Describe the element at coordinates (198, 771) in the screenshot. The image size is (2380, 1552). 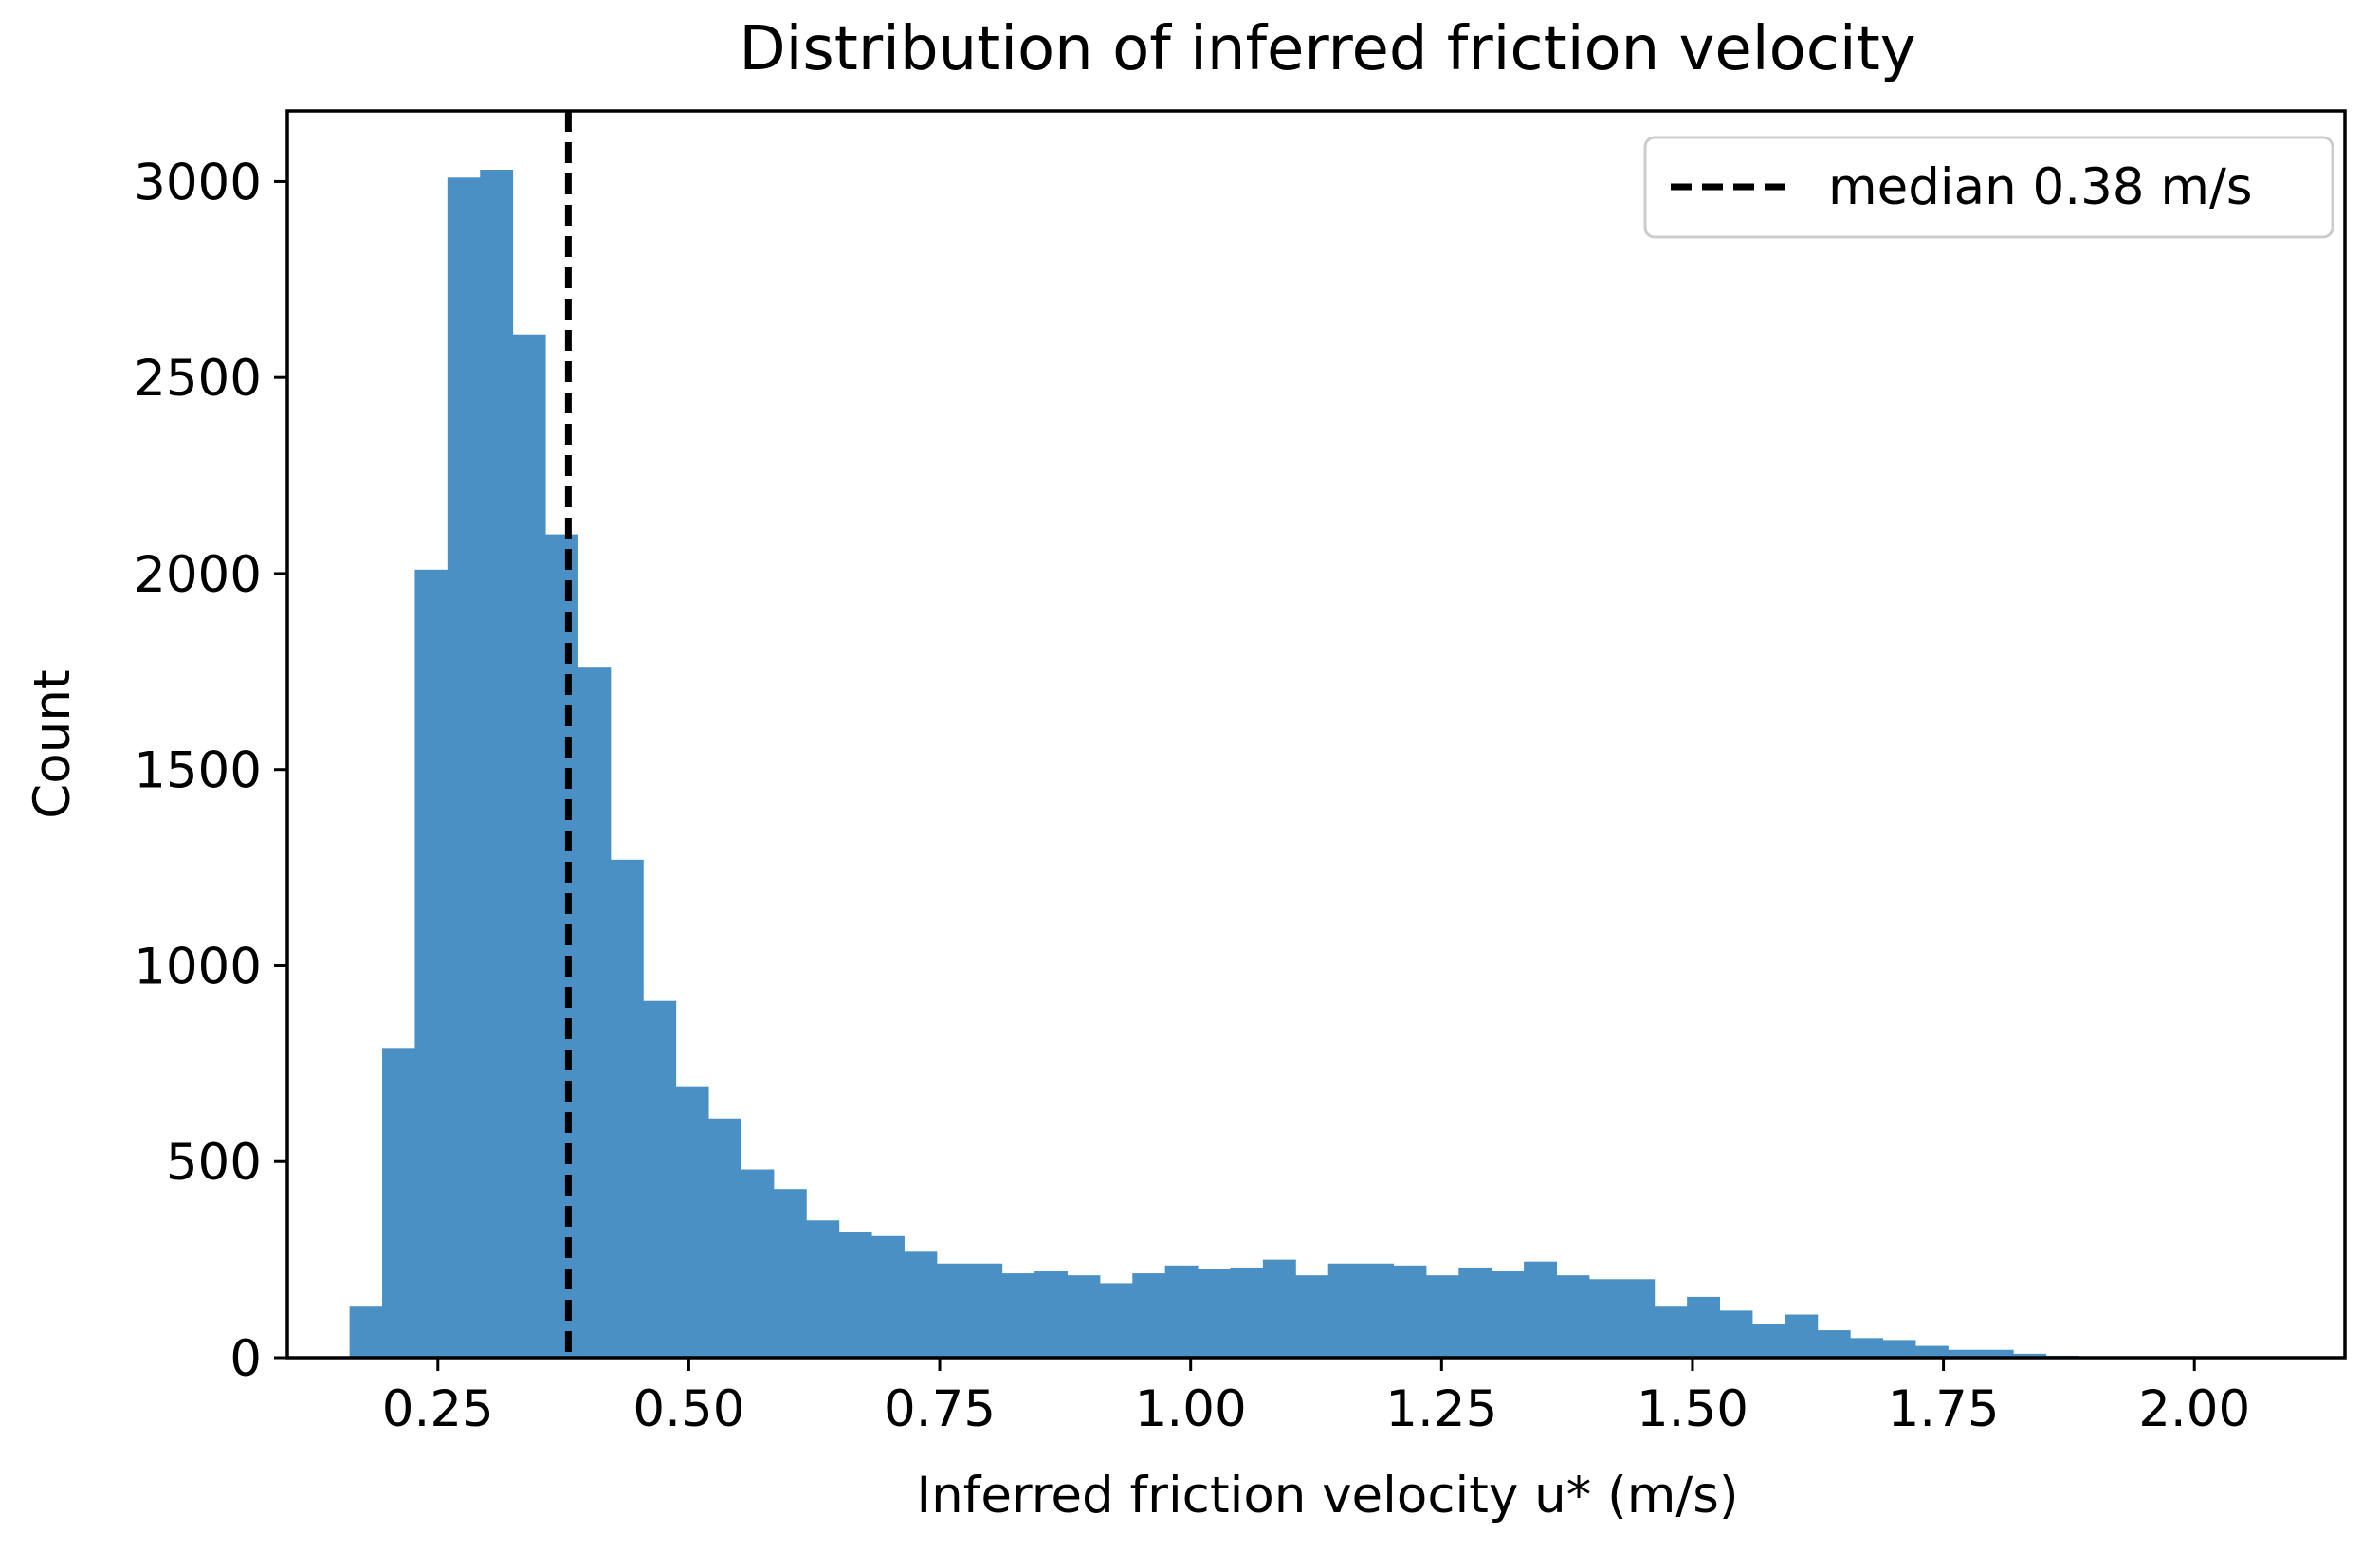
I see `y-tick-label: 1500` at that location.